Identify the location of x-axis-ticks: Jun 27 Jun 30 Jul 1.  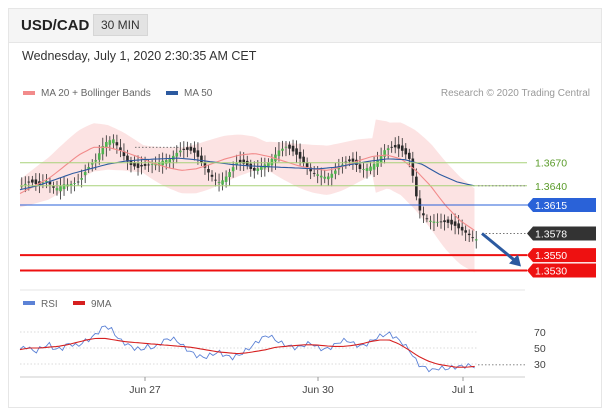
(301, 386).